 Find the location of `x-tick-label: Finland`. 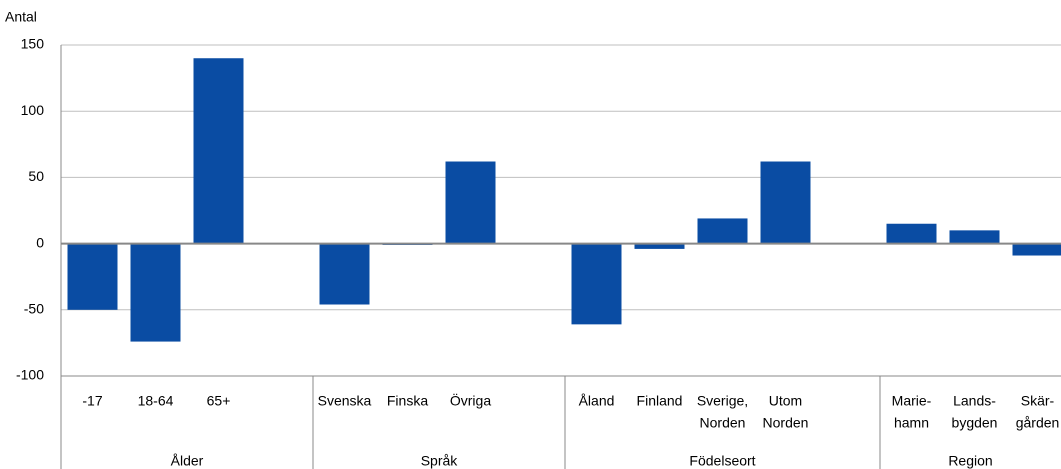

x-tick-label: Finland is located at coordinates (660, 401).